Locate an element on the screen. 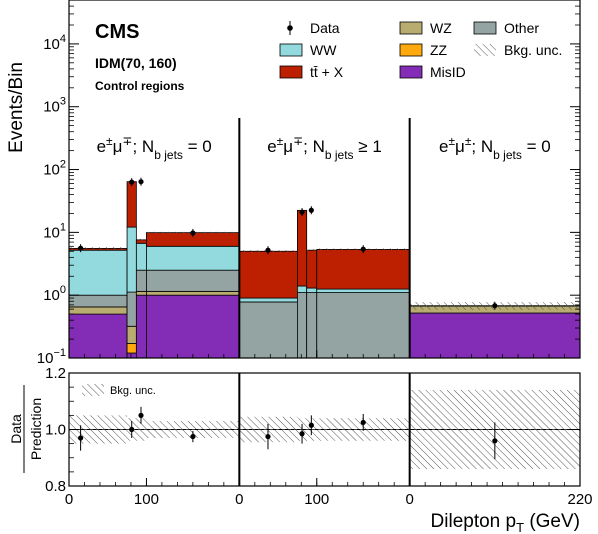 The height and width of the screenshot is (534, 598). y-tick-label-exponent: 4 is located at coordinates (63, 39).